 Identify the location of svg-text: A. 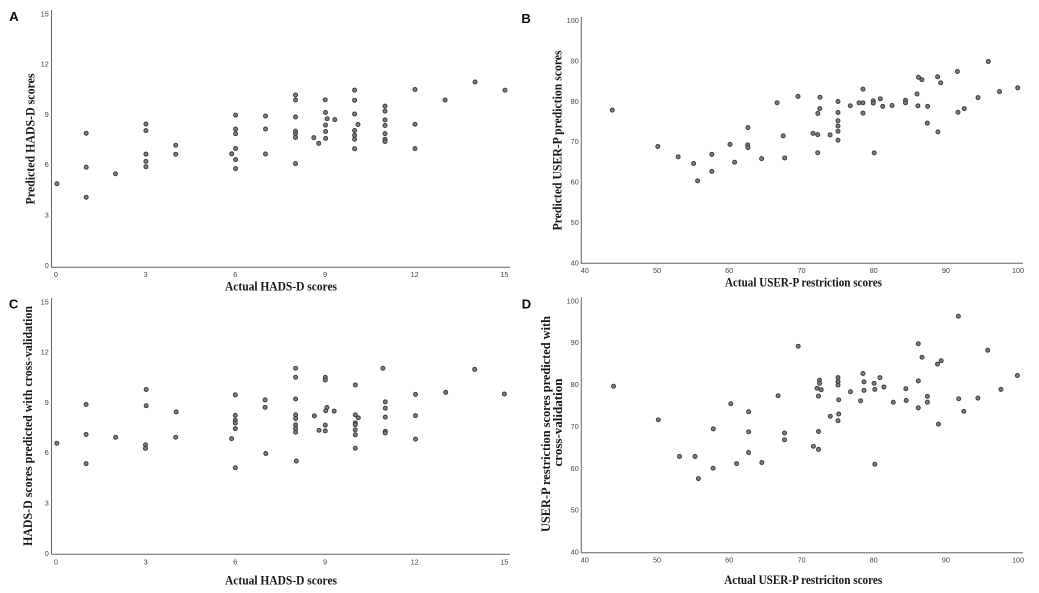
(14, 16).